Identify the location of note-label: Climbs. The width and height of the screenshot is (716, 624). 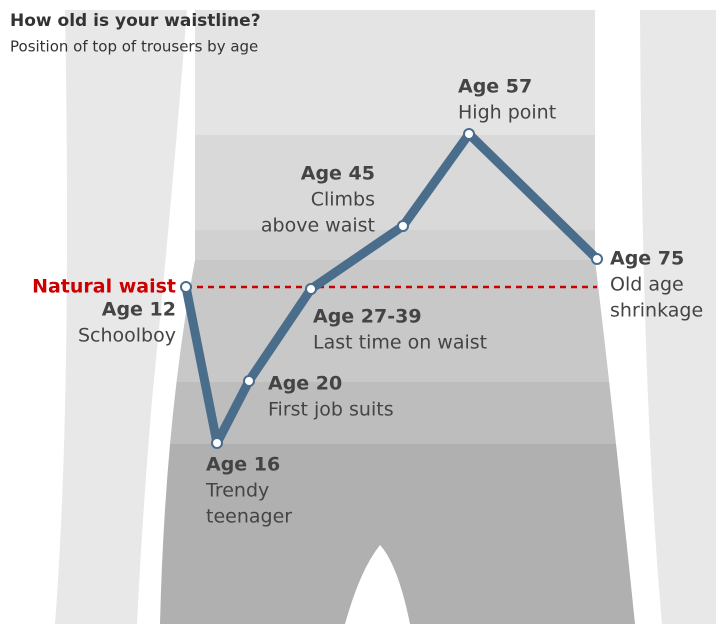
(343, 200).